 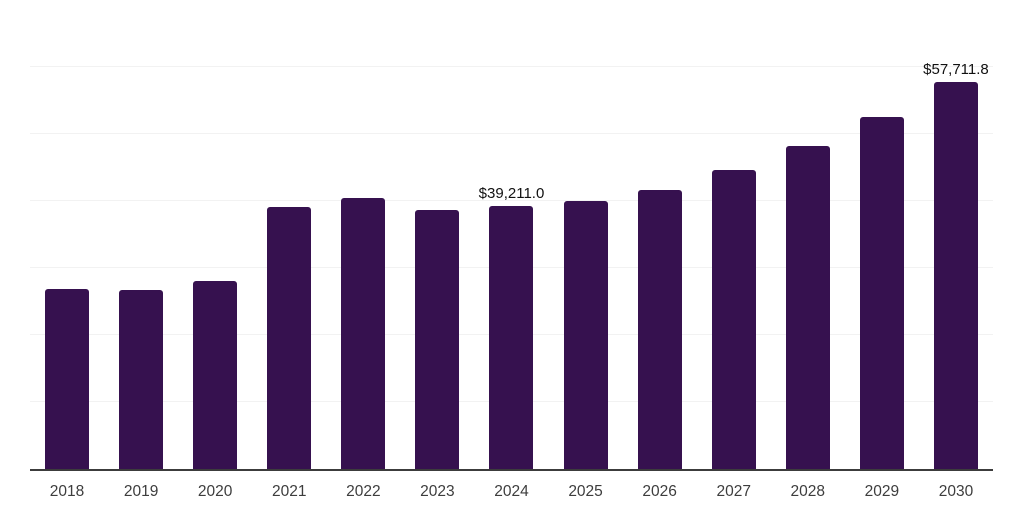 I want to click on bar-slot-2029, so click(x=882, y=234).